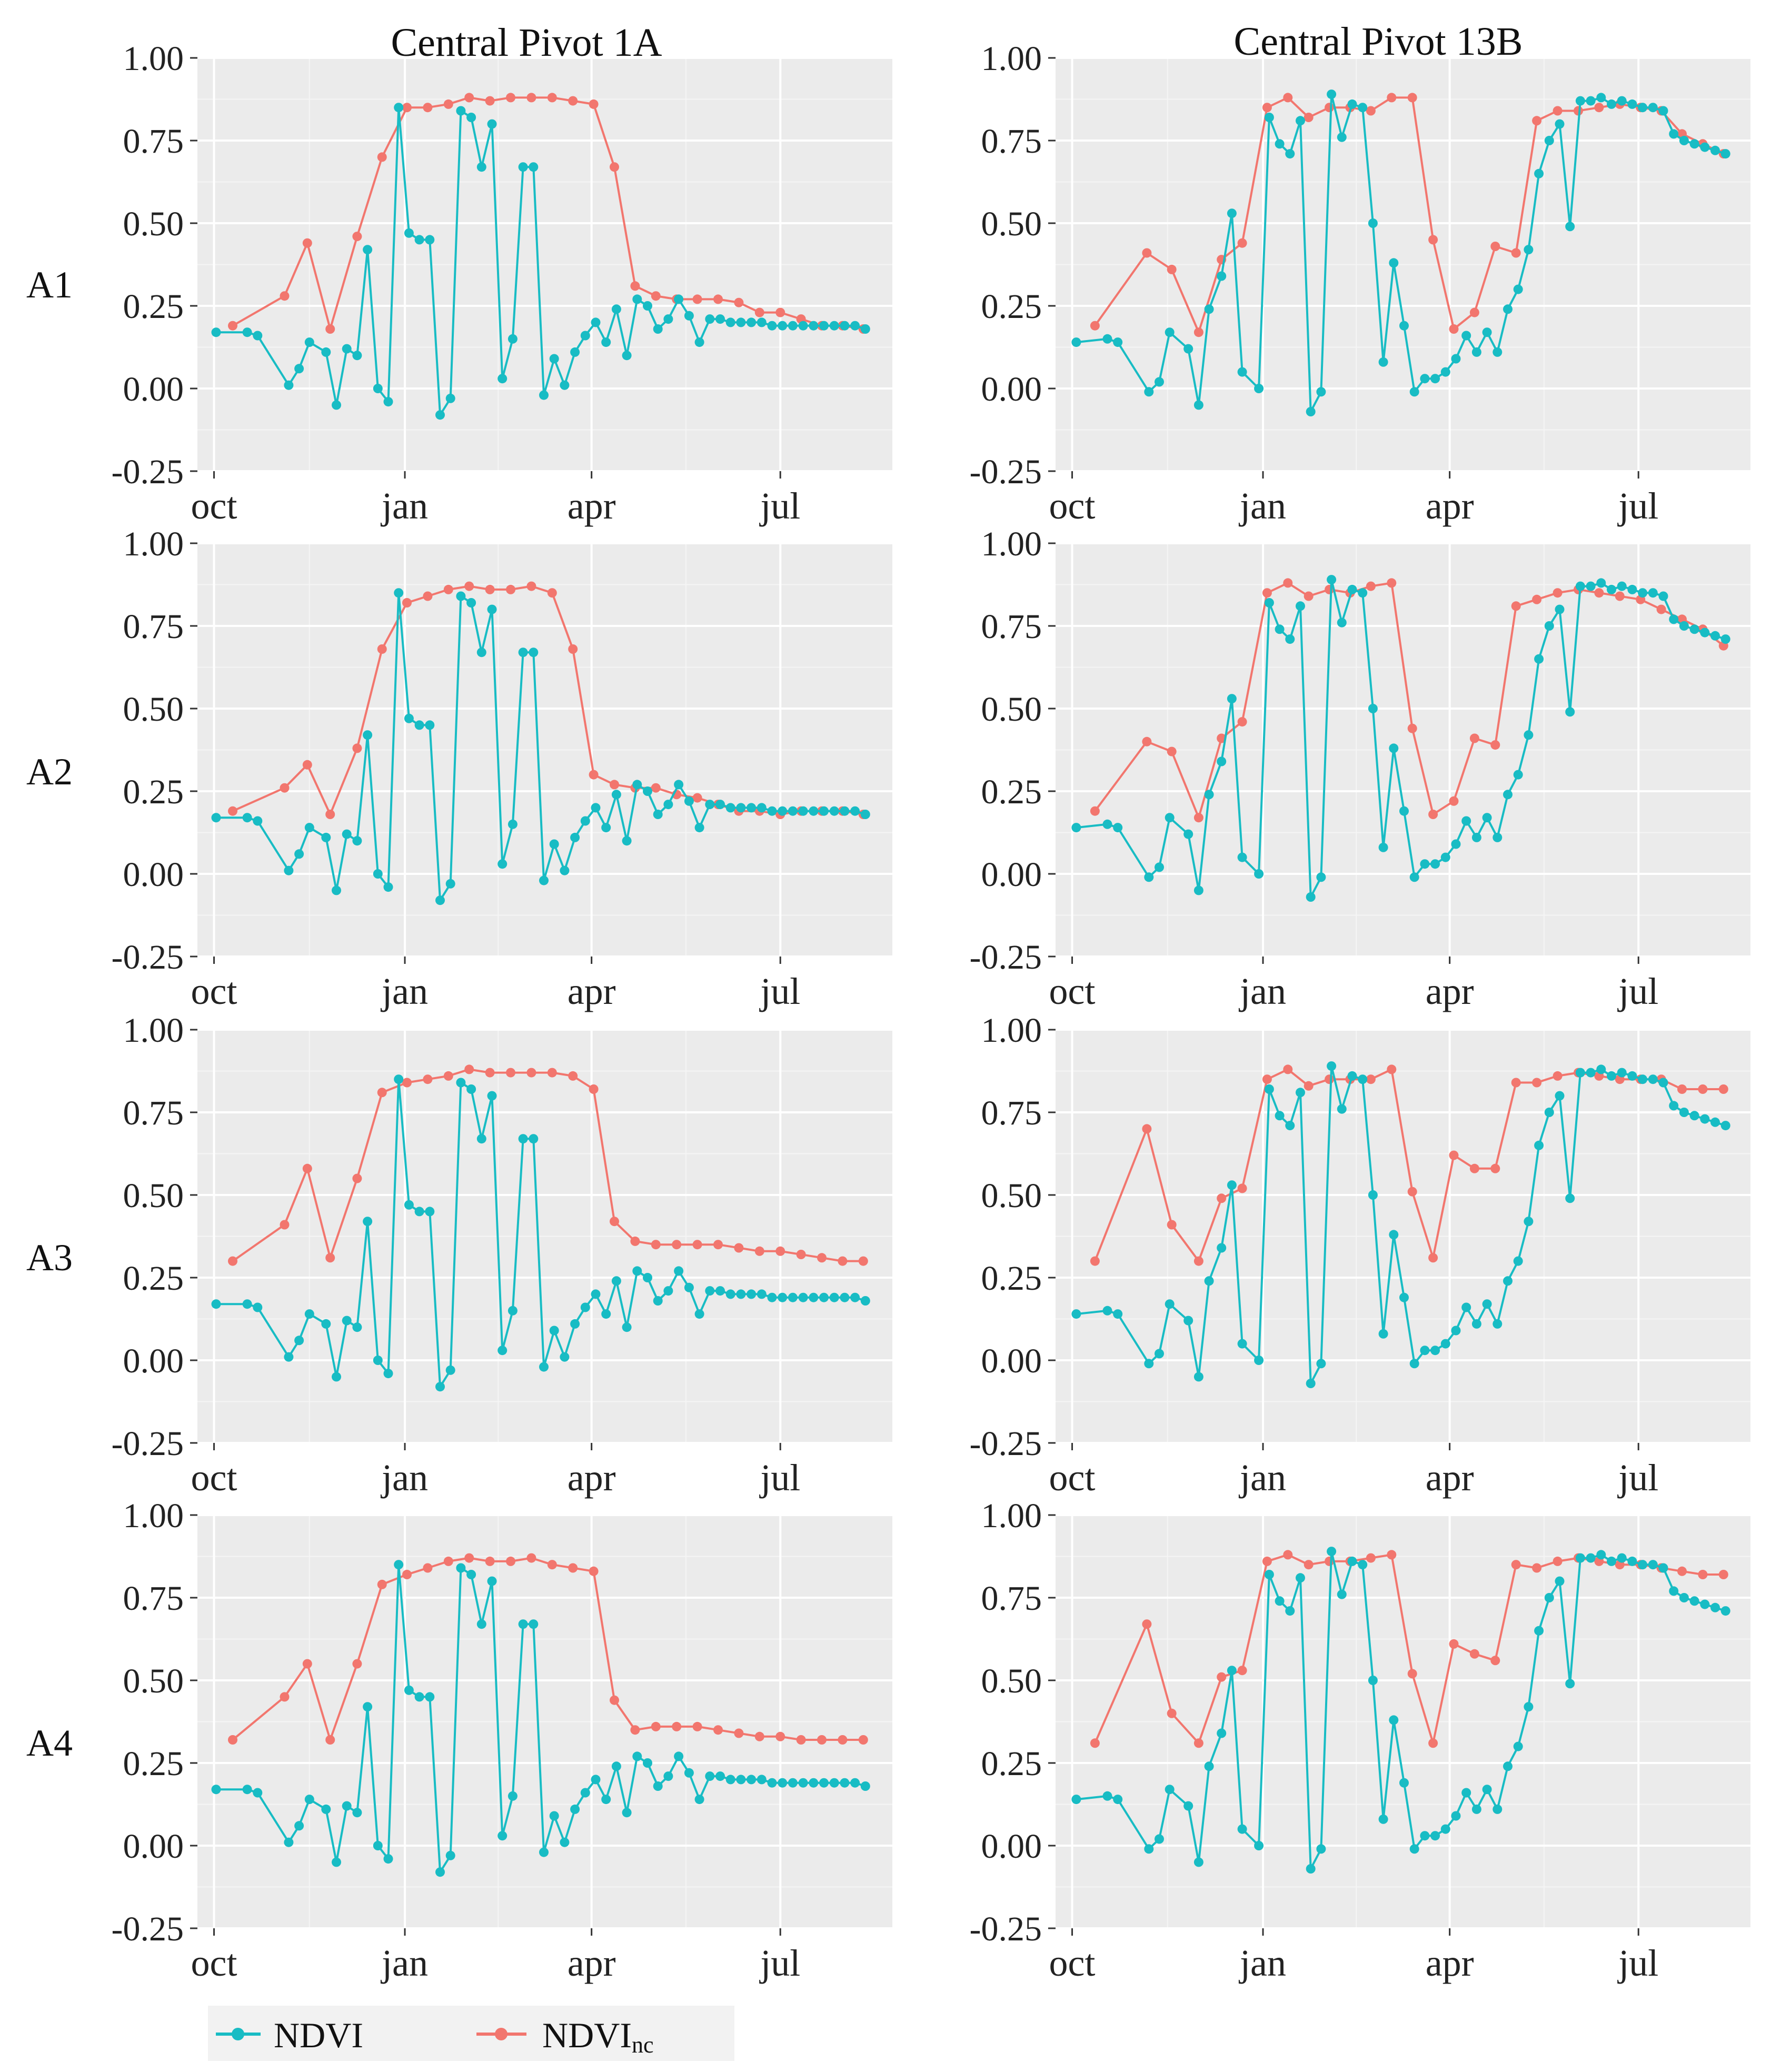 The image size is (1771, 2072). I want to click on y-tick-label: 0.50, so click(154, 224).